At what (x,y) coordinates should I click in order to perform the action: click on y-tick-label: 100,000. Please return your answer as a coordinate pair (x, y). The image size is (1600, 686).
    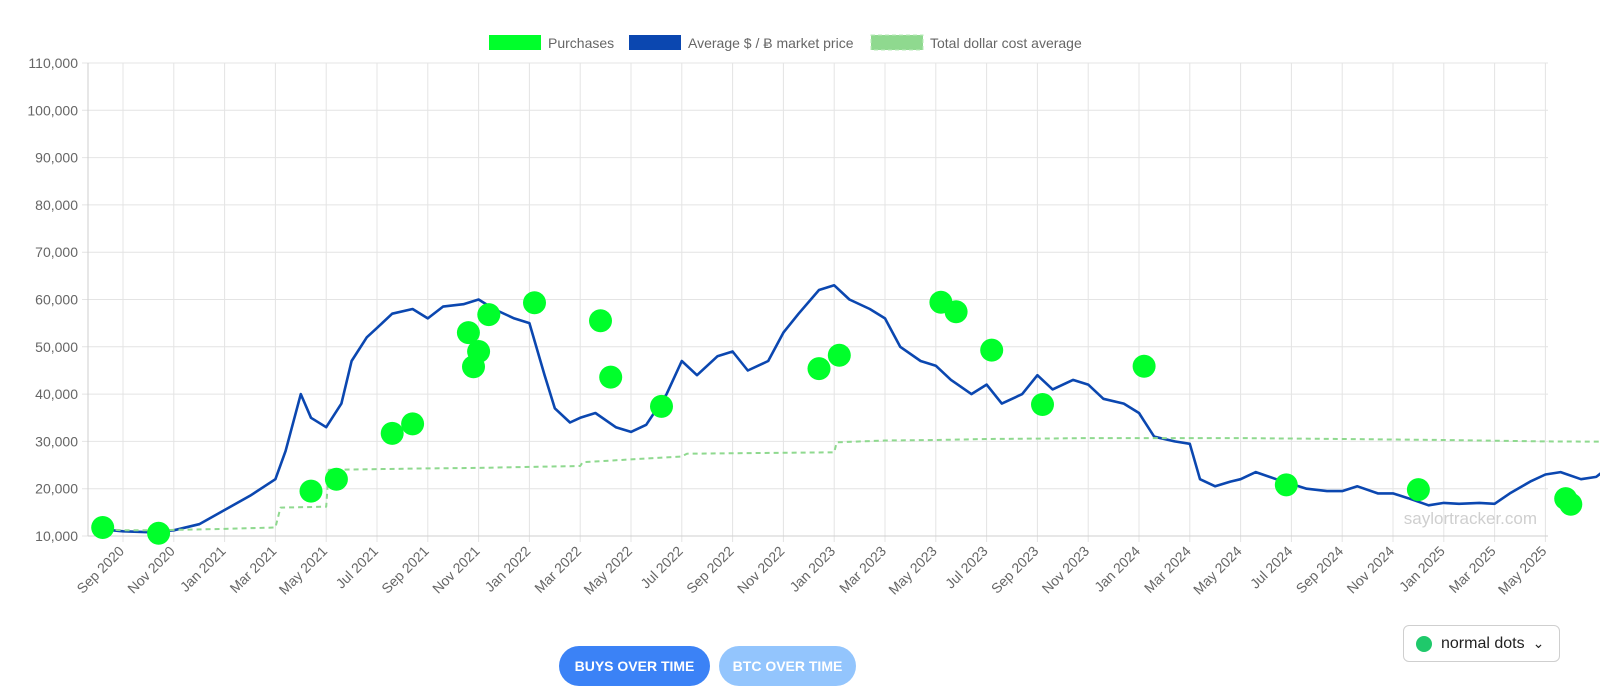
    Looking at the image, I should click on (52, 110).